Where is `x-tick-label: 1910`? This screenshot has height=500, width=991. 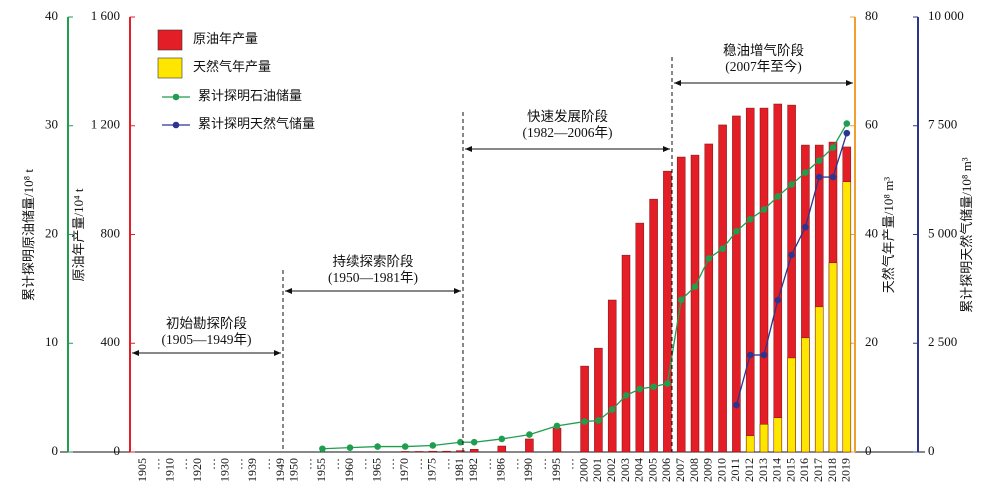 x-tick-label: 1910 is located at coordinates (169, 470).